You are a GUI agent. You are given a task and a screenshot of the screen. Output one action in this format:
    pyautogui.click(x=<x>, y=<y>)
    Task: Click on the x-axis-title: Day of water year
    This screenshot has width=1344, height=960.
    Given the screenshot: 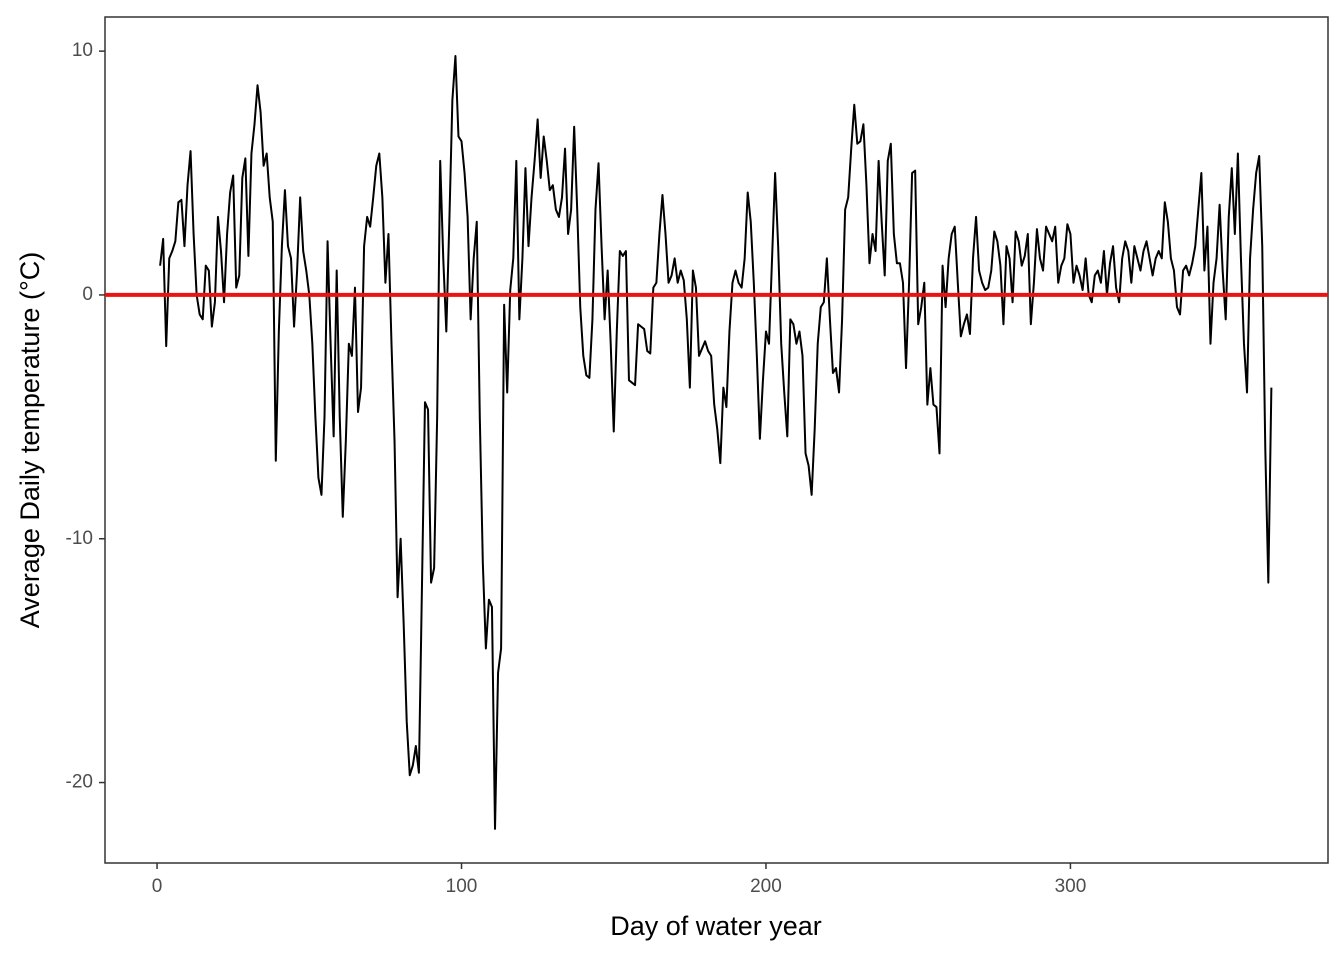 What is the action you would take?
    pyautogui.click(x=716, y=926)
    